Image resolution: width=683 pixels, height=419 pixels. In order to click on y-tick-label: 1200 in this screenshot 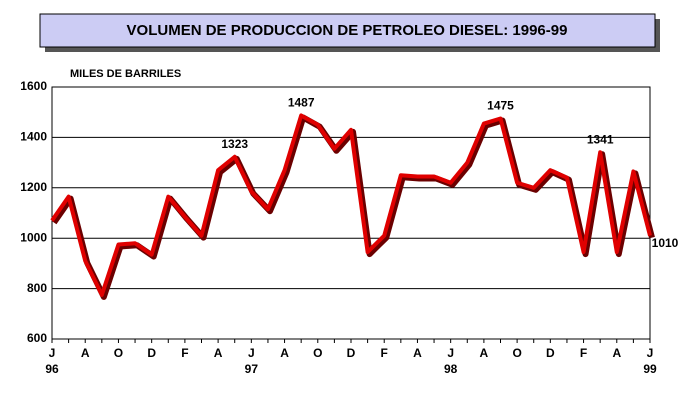, I will do `click(33, 187)`.